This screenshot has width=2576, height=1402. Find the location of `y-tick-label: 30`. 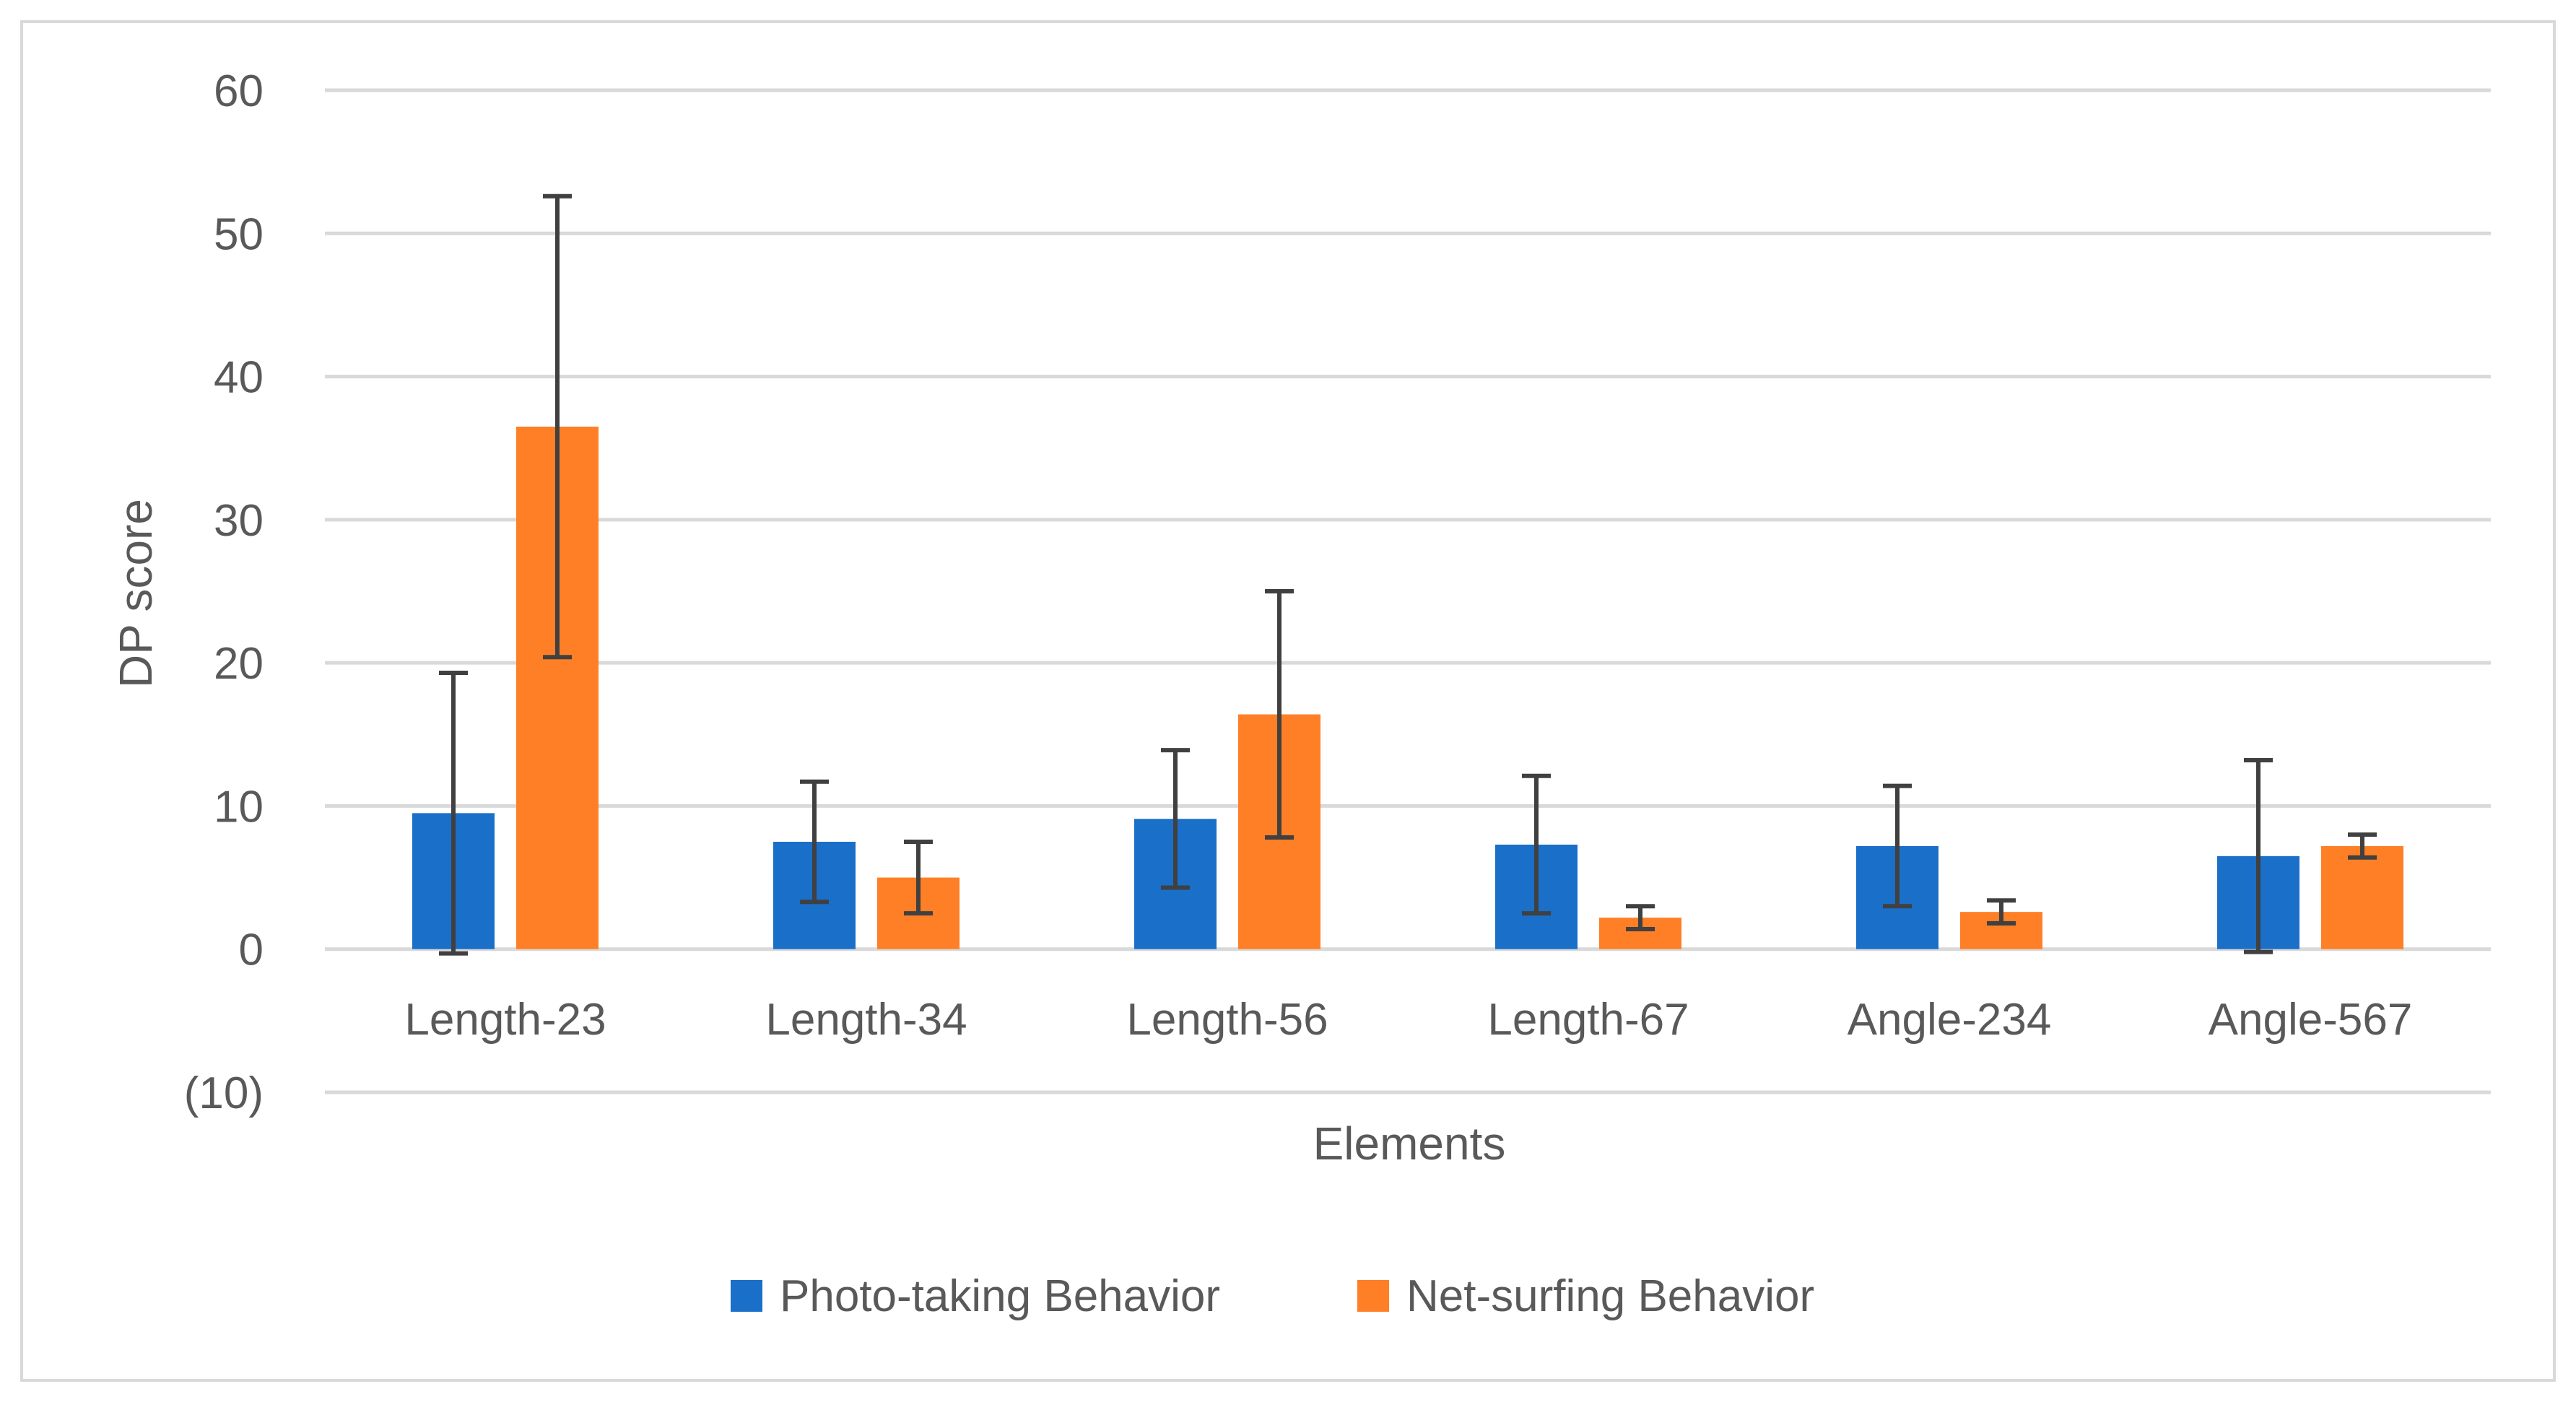

y-tick-label: 30 is located at coordinates (239, 521).